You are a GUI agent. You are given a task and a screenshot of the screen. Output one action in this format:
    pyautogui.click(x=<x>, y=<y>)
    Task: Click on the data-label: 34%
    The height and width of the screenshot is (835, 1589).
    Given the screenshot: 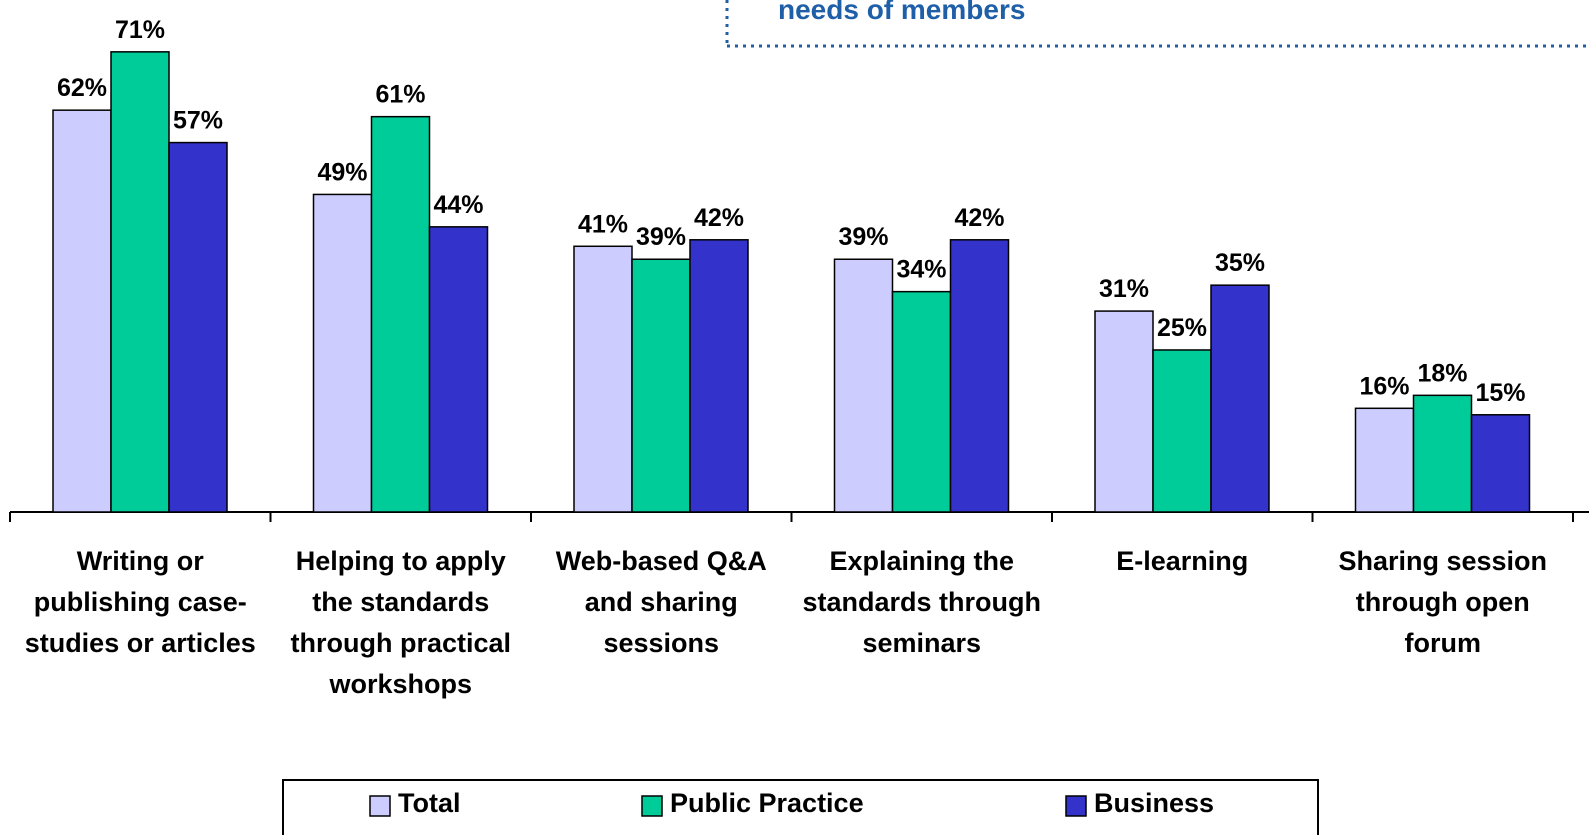 What is the action you would take?
    pyautogui.click(x=921, y=270)
    